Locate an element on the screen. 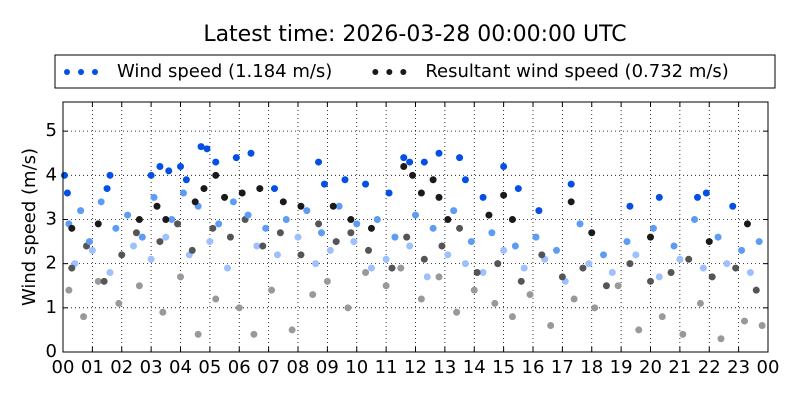 The image size is (800, 400). y-tick-label: 5 is located at coordinates (51, 130).